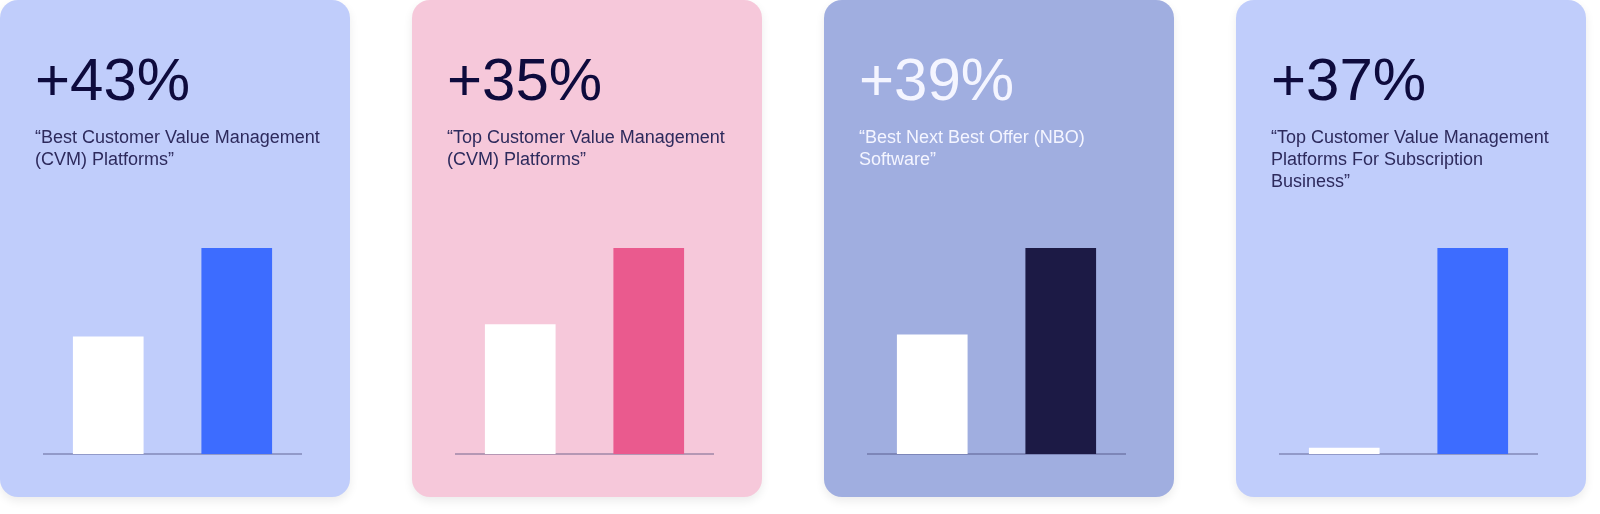  I want to click on chart-title: +39%, so click(937, 79).